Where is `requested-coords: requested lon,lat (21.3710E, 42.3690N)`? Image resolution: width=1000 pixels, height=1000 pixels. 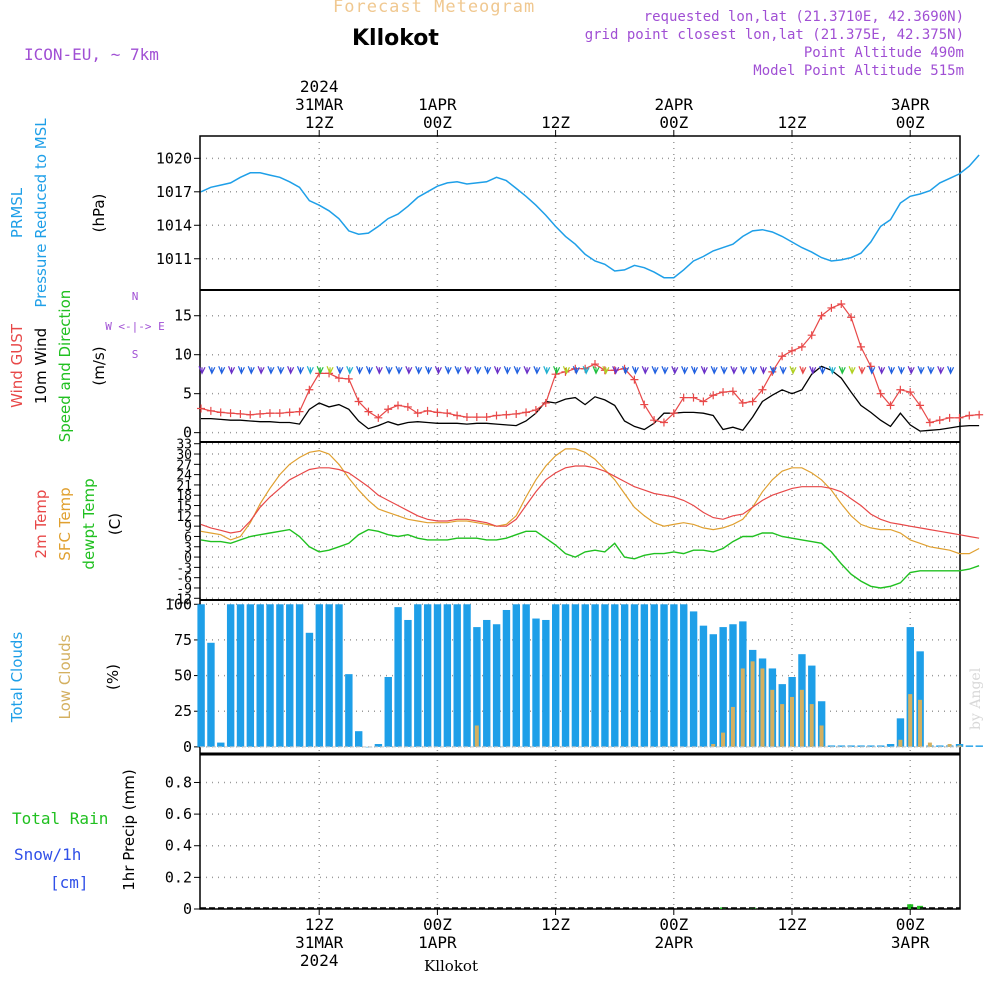
requested-coords: requested lon,lat (21.3710E, 42.3690N) is located at coordinates (803, 17).